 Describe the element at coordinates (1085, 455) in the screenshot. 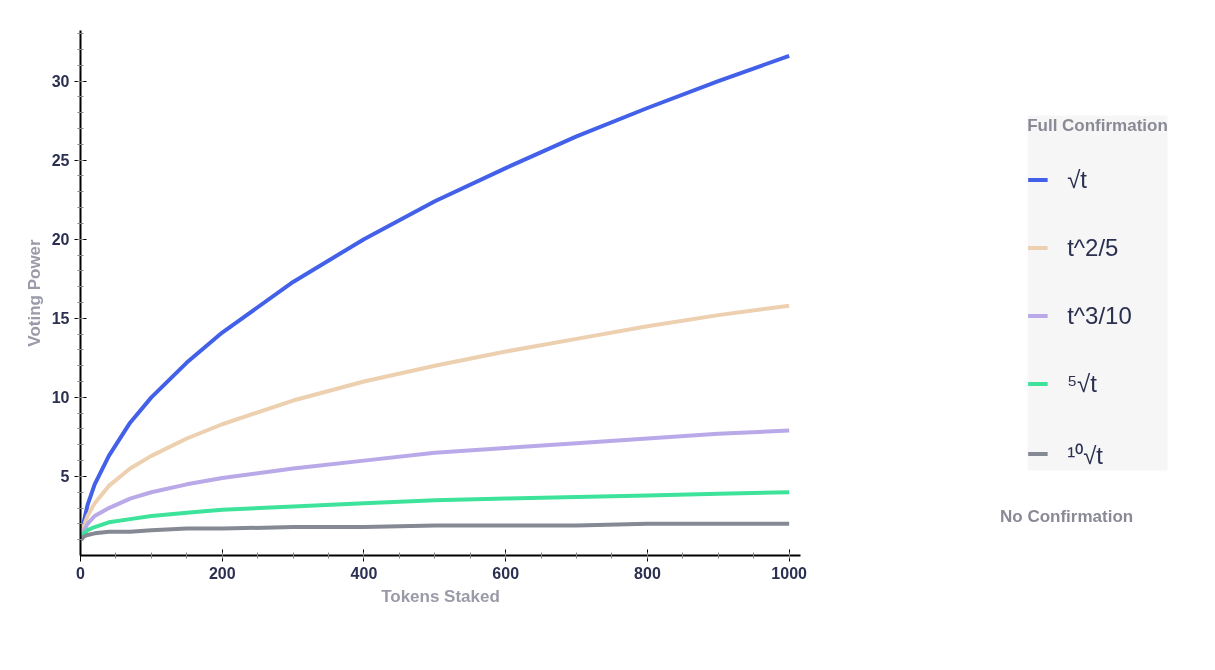

I see `legend-label: ¹⁰√t` at that location.